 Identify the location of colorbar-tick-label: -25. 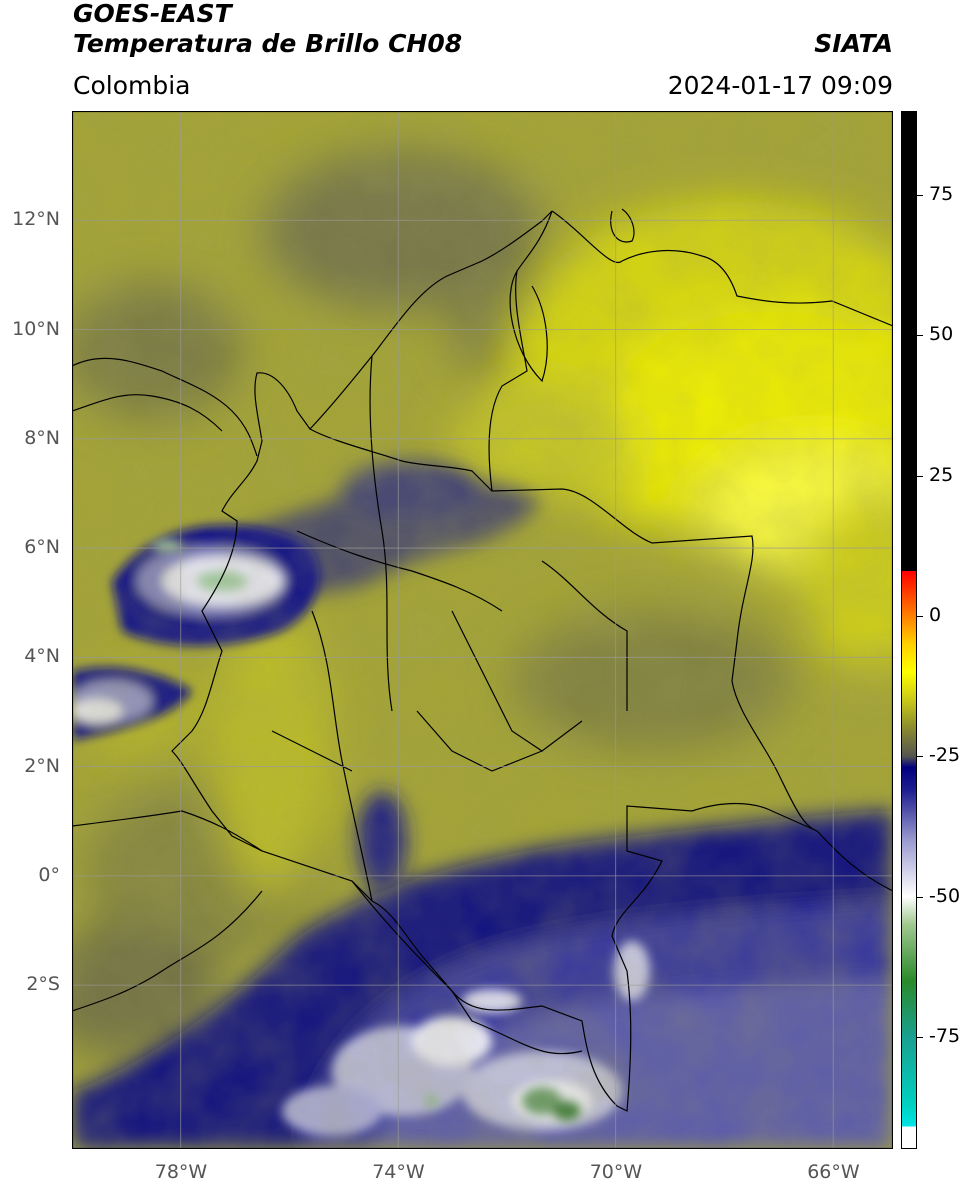
(945, 755).